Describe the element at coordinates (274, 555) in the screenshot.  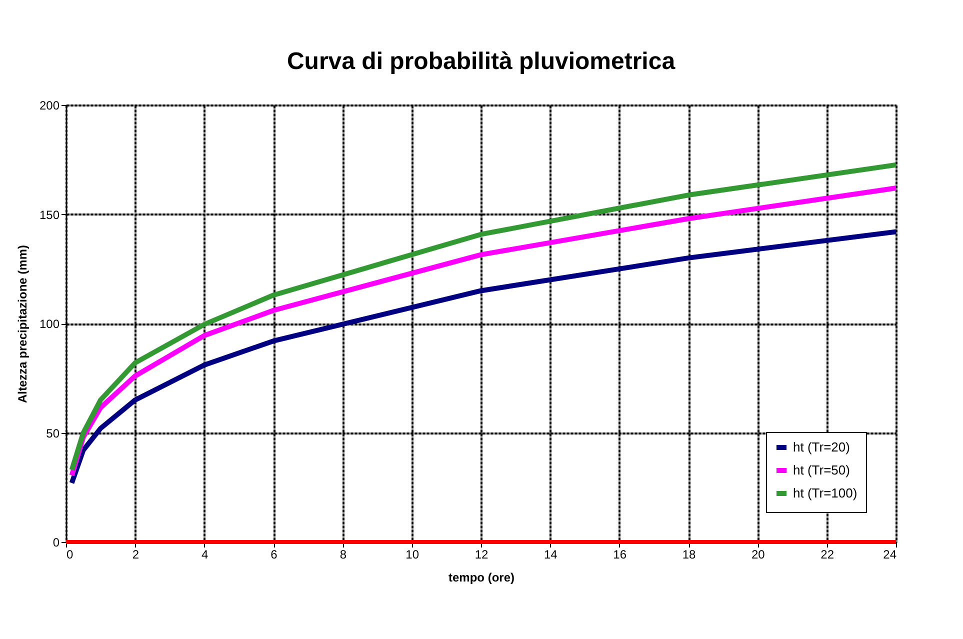
I see `x-tick-label: 6` at that location.